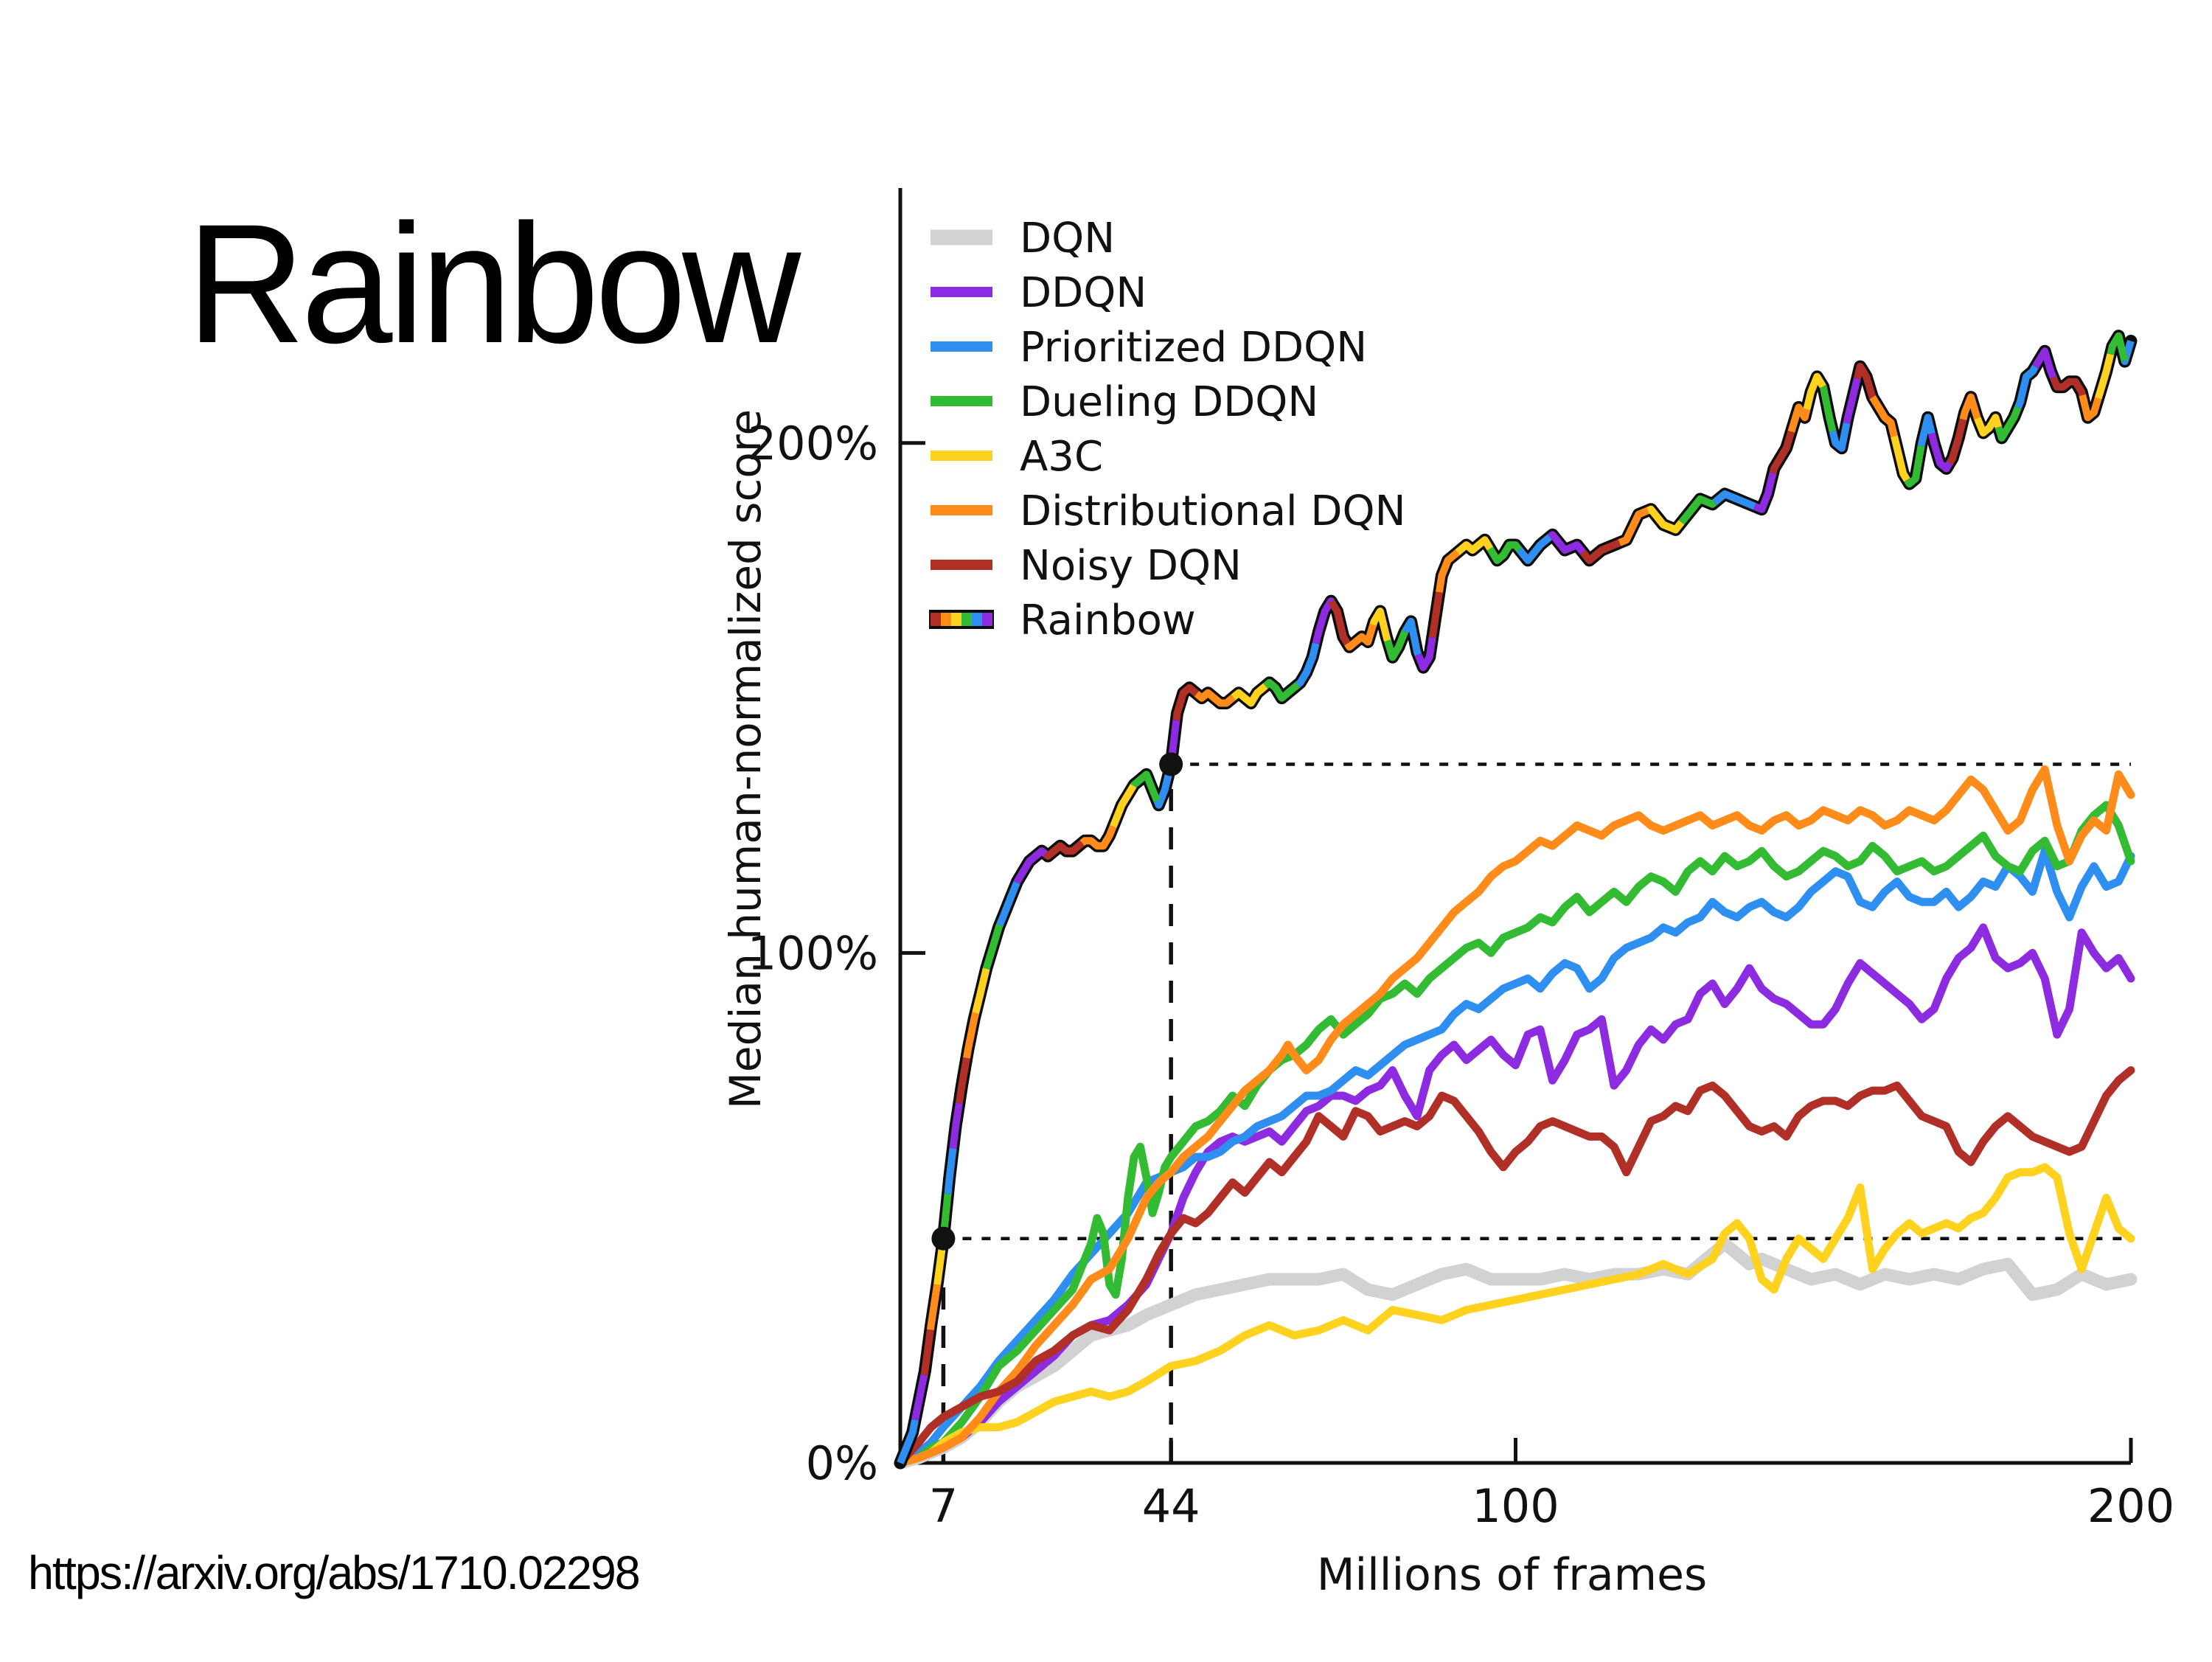 The image size is (2212, 1662). Describe the element at coordinates (1212, 511) in the screenshot. I see `legend-label-distributional-dqn: Distributional DQN` at that location.